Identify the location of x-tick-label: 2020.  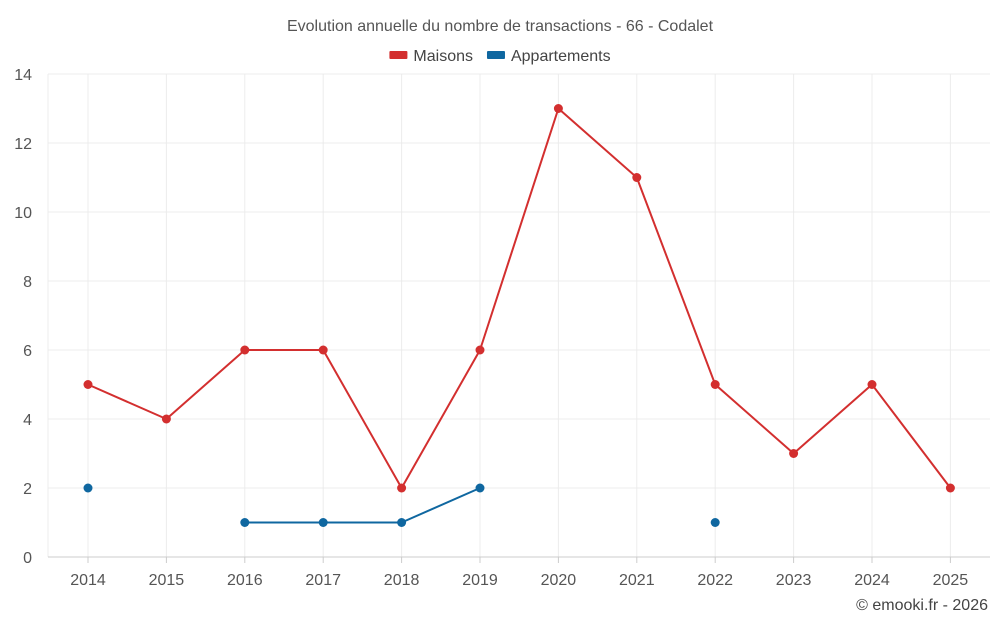
(559, 580).